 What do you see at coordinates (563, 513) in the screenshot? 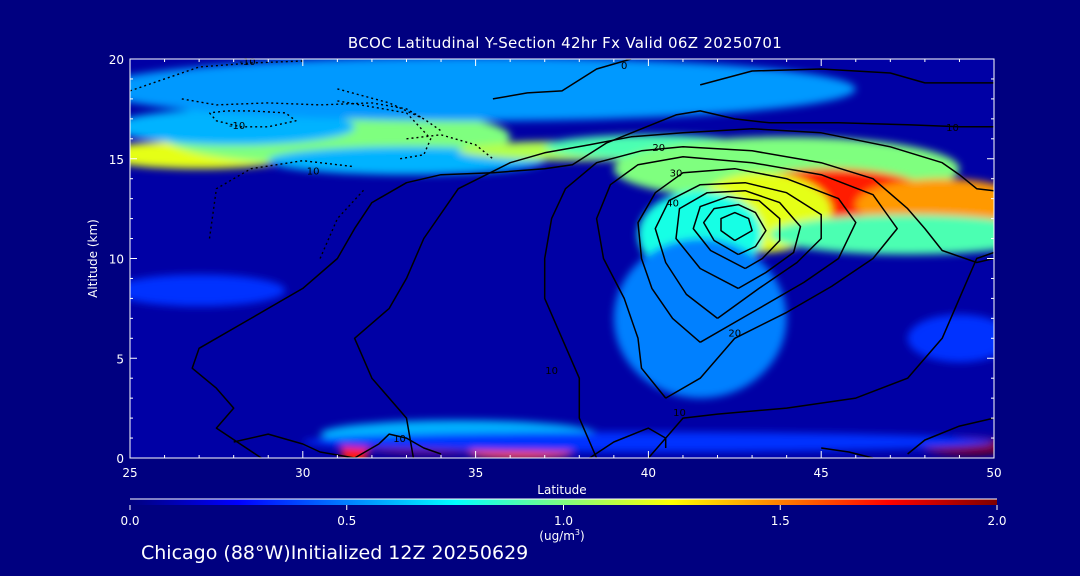
I see `colorbar-ticks: 0.0 0.5 1.0 1.5 2.0` at bounding box center [563, 513].